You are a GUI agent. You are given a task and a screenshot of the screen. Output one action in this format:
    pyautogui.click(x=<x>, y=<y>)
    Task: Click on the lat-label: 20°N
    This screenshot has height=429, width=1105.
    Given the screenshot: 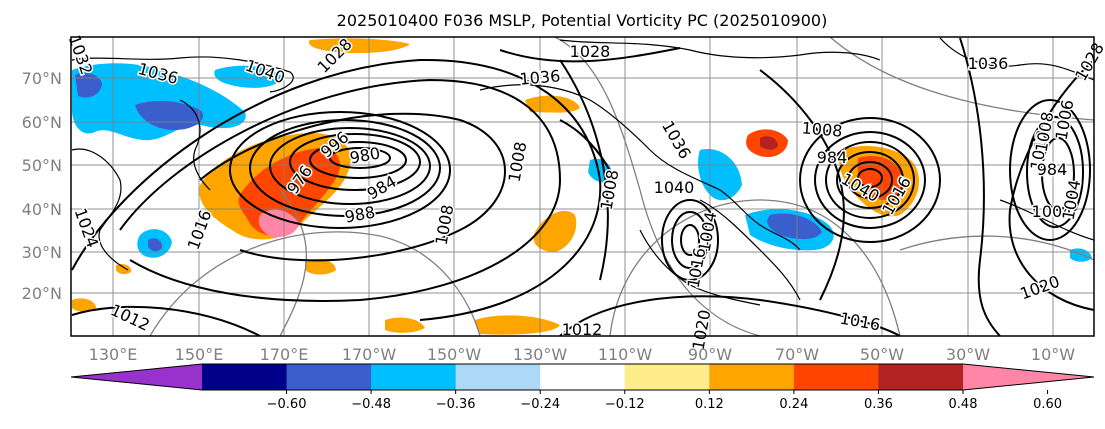 What is the action you would take?
    pyautogui.click(x=42, y=293)
    